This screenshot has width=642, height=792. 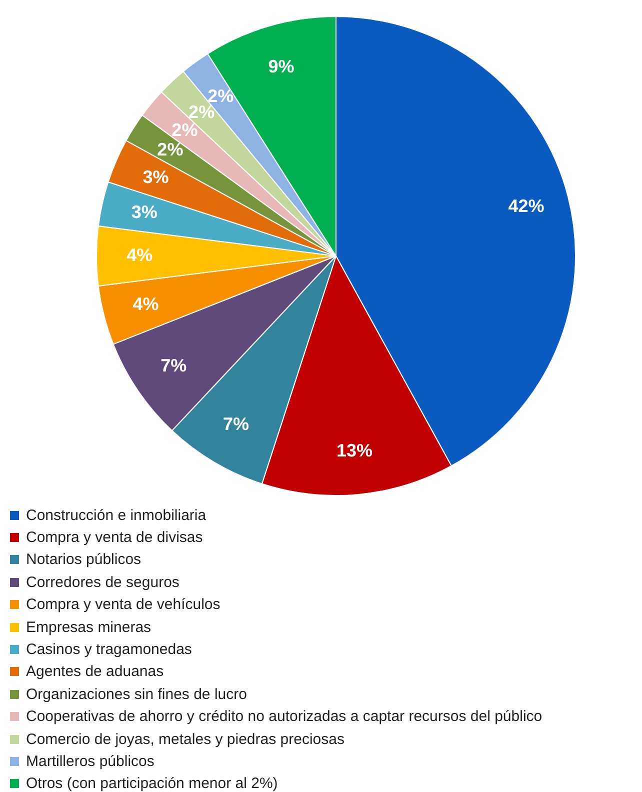 I want to click on legend-label: Compra y venta de divisas, so click(x=114, y=537).